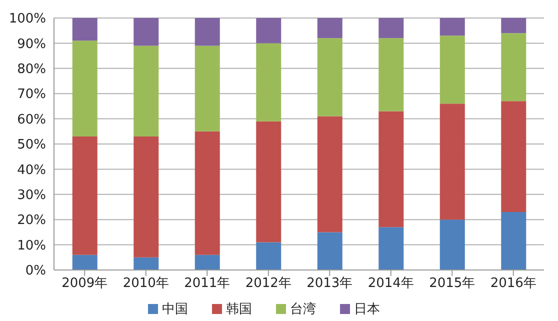  I want to click on legend-label: 中国, so click(175, 309).